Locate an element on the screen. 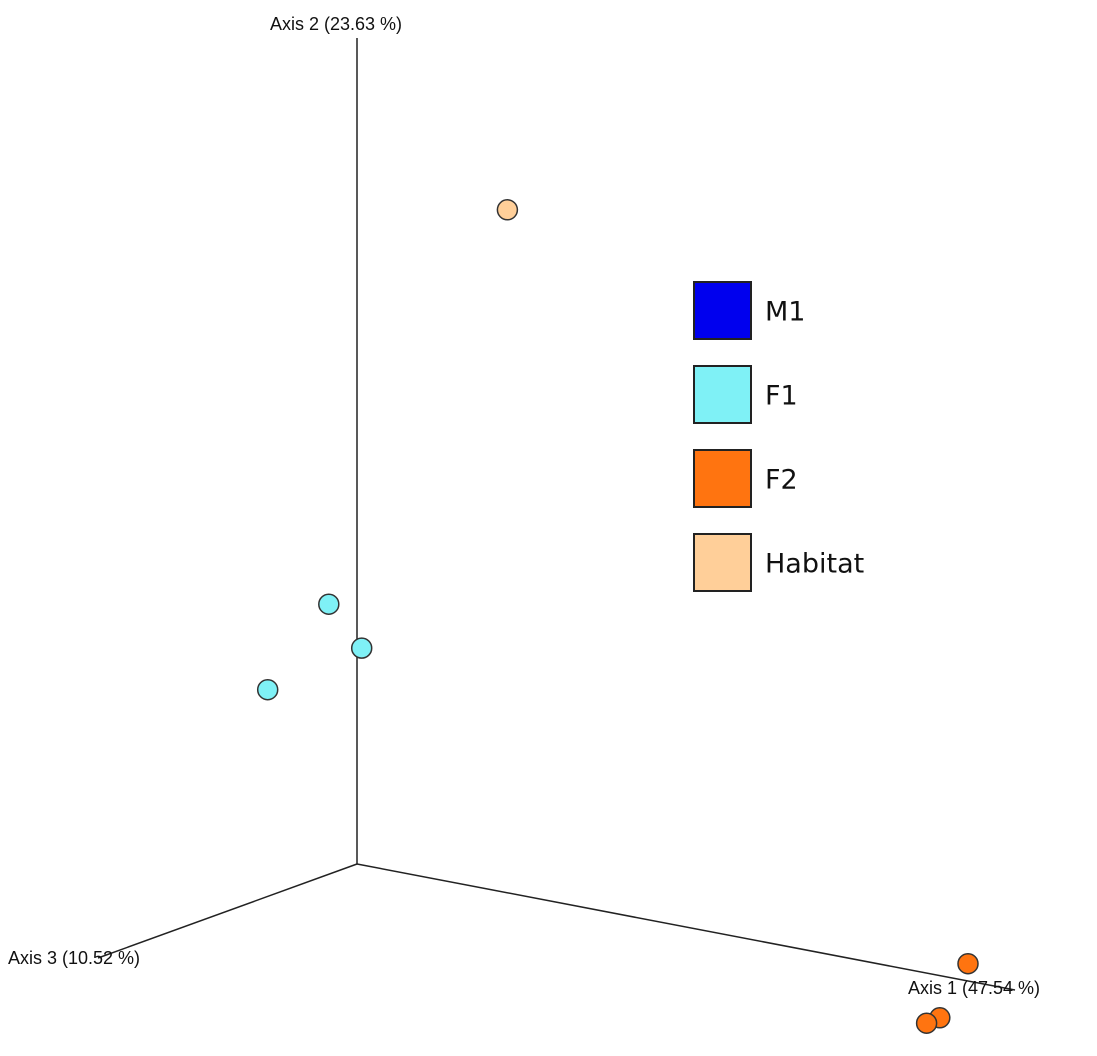 Image resolution: width=1097 pixels, height=1056 pixels. axis-3-line is located at coordinates (227, 911).